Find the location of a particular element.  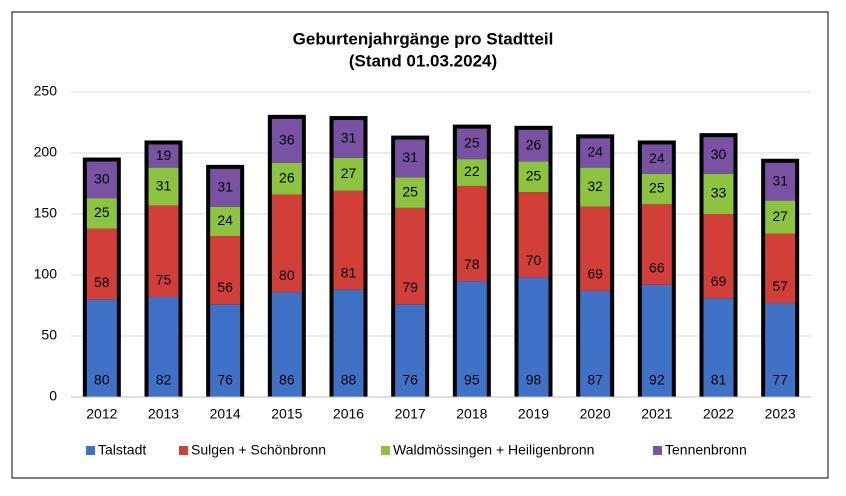

legend-label: Tennenbronn is located at coordinates (706, 450).